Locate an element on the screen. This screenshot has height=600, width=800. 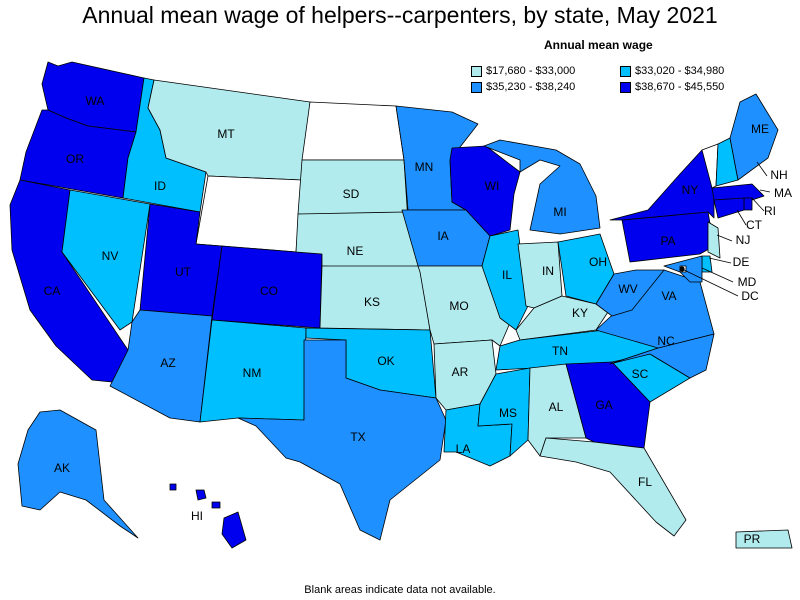
legend-item-2: $33,020 - $34,980 is located at coordinates (672, 71).